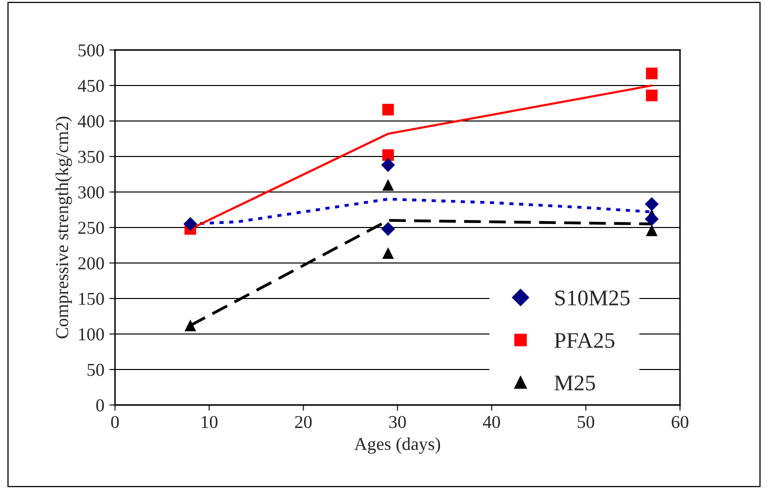 This screenshot has height=489, width=769. What do you see at coordinates (91, 192) in the screenshot?
I see `y-tick-label: 300` at bounding box center [91, 192].